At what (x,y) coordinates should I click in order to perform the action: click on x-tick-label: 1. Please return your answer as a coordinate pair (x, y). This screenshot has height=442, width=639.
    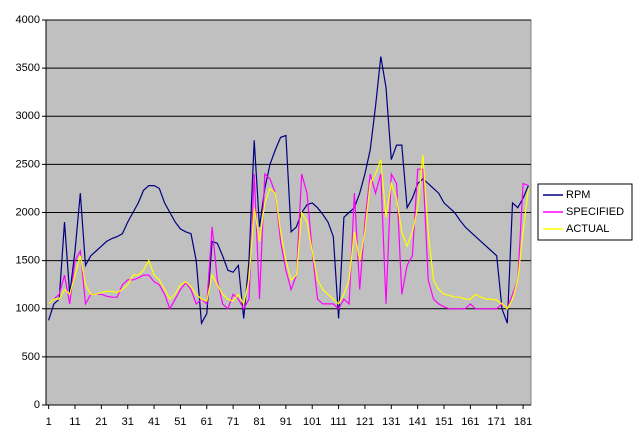
    Looking at the image, I should click on (49, 422).